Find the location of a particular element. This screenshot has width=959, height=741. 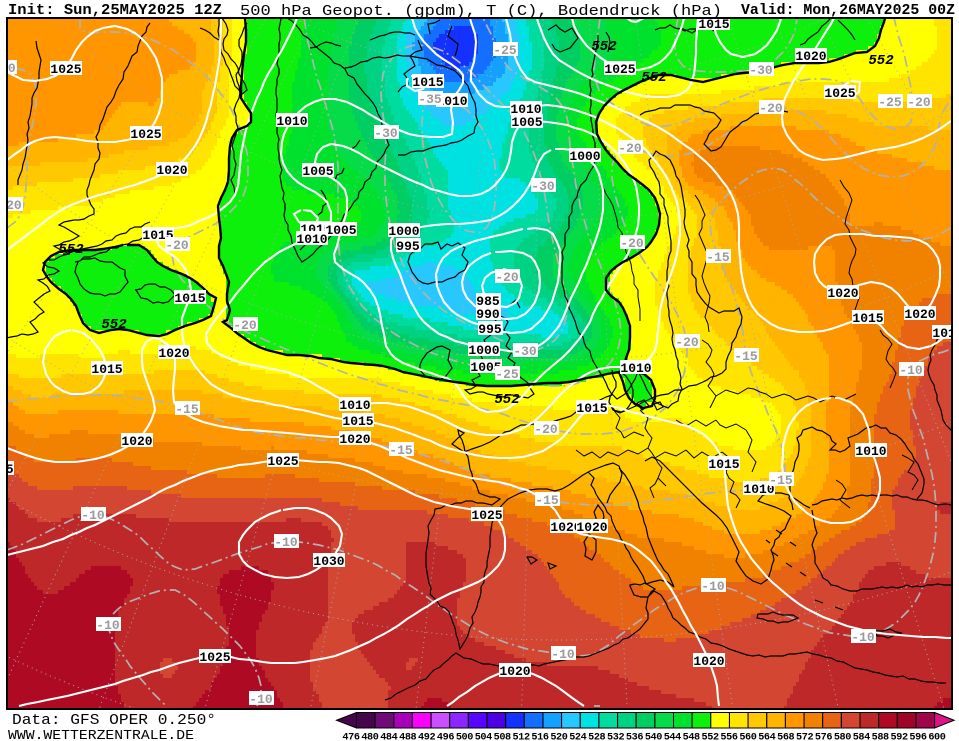

svg-text: 544 is located at coordinates (672, 737).